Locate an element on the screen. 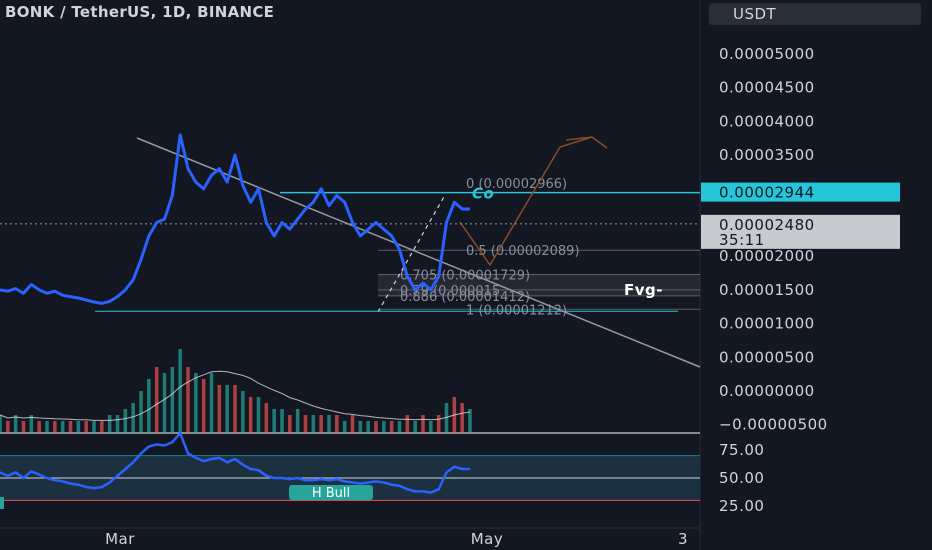  rsi-tick-label: 75.00 is located at coordinates (741, 450).